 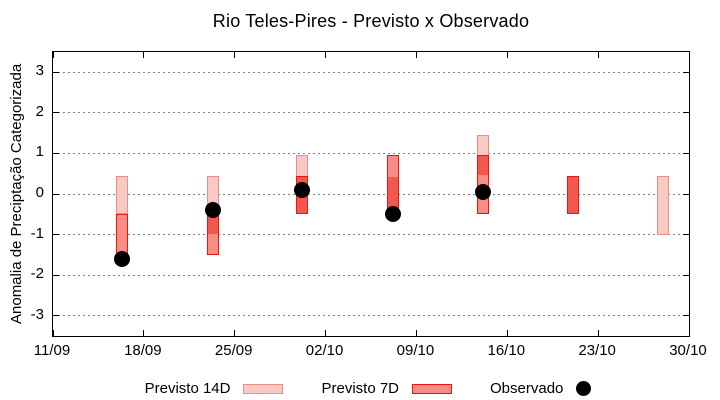 What do you see at coordinates (39, 152) in the screenshot?
I see `y-tick-label: 1` at bounding box center [39, 152].